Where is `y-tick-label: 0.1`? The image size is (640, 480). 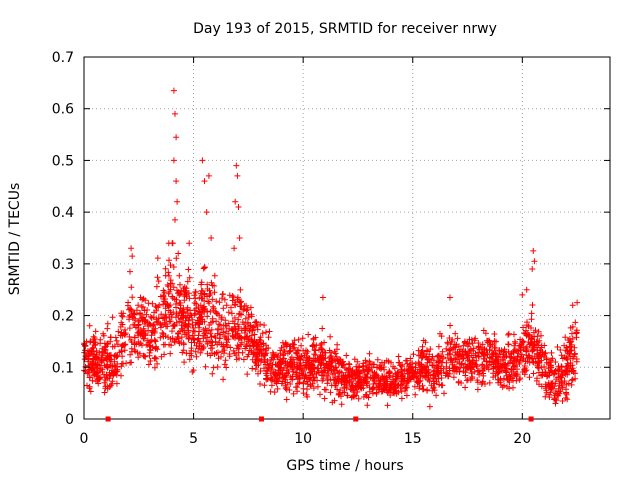 y-tick-label: 0.1 is located at coordinates (63, 368).